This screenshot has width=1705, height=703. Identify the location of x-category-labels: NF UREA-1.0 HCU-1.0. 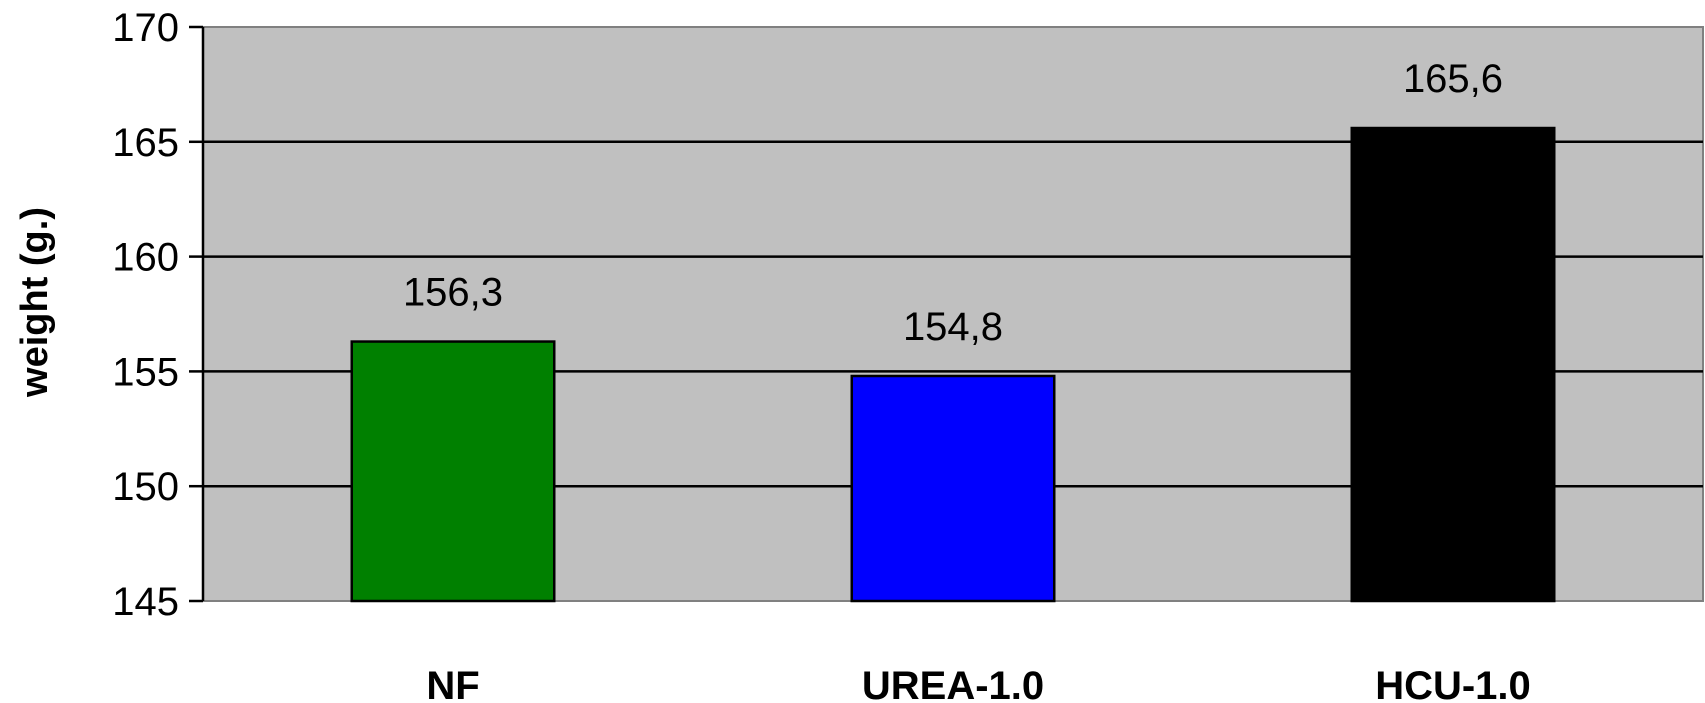
(978, 683).